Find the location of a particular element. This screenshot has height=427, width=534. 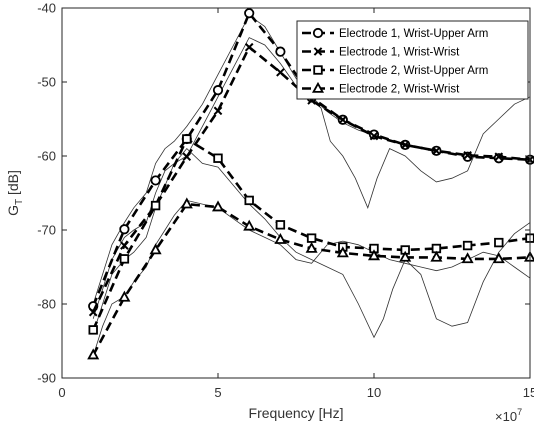

x-tick-label: 5 is located at coordinates (217, 392).